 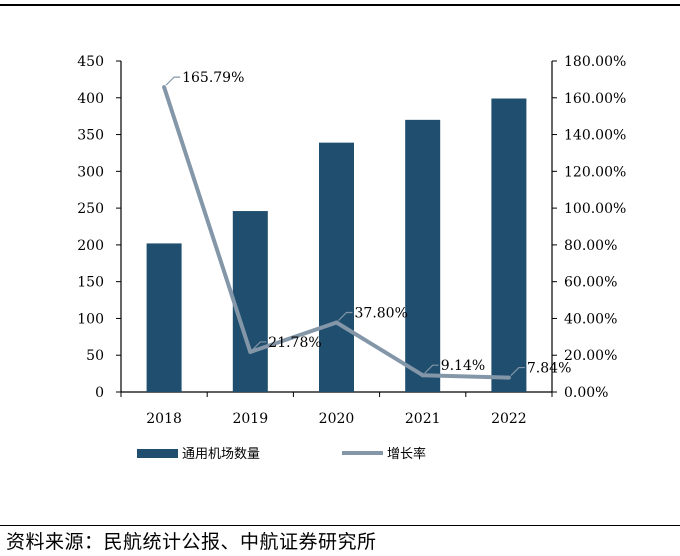 What do you see at coordinates (90, 283) in the screenshot?
I see `left-axis-tick-label: 150` at bounding box center [90, 283].